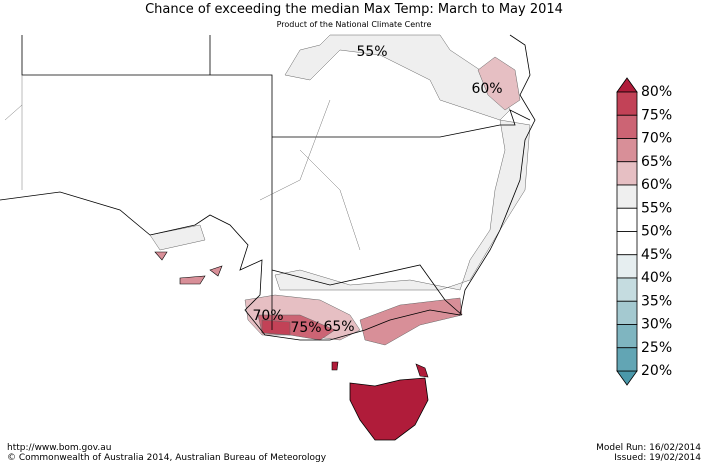 Image resolution: width=708 pixels, height=464 pixels. I want to click on model-run: Model Run: 16/02/2014, so click(648, 448).